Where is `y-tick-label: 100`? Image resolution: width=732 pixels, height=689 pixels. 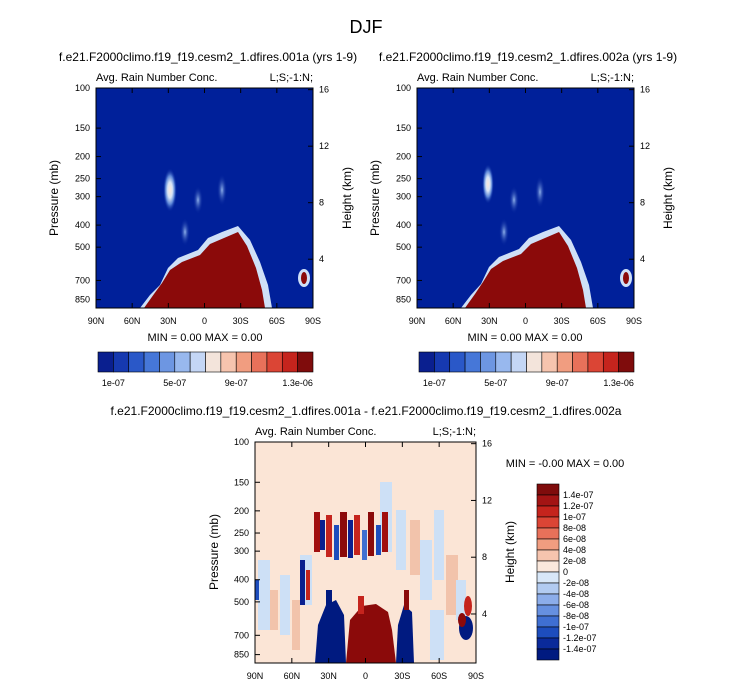
y-tick-label: 100 is located at coordinates (241, 442).